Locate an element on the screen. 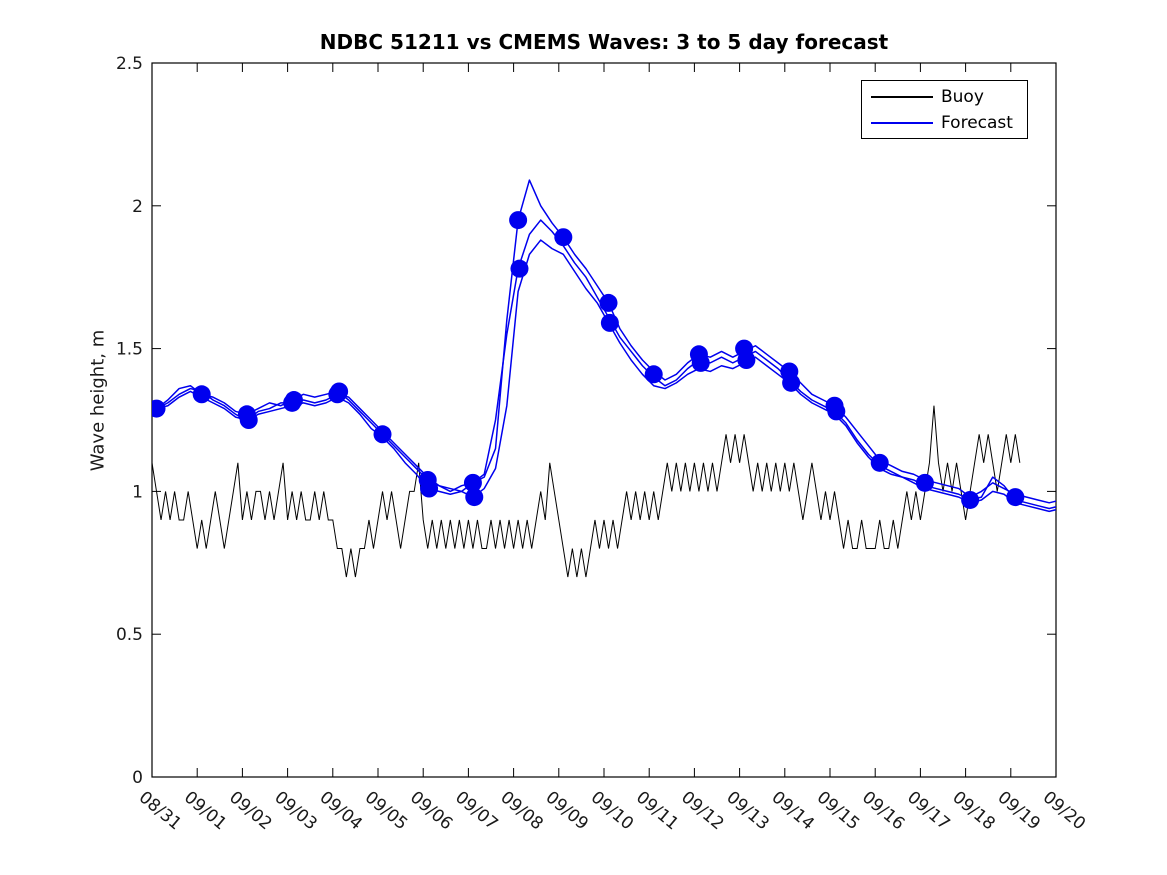  x-tick-label: 09/13 is located at coordinates (747, 811).